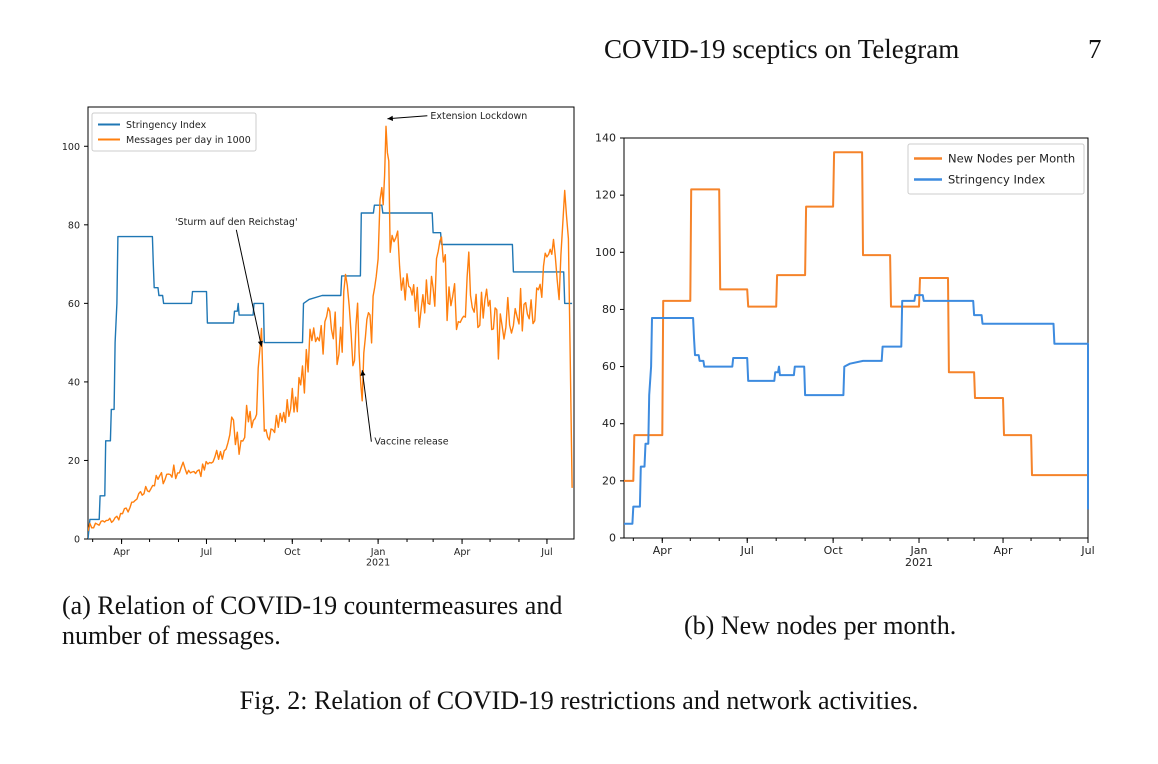  What do you see at coordinates (820, 625) in the screenshot?
I see `subcaption-b: (b) New nodes per month.` at bounding box center [820, 625].